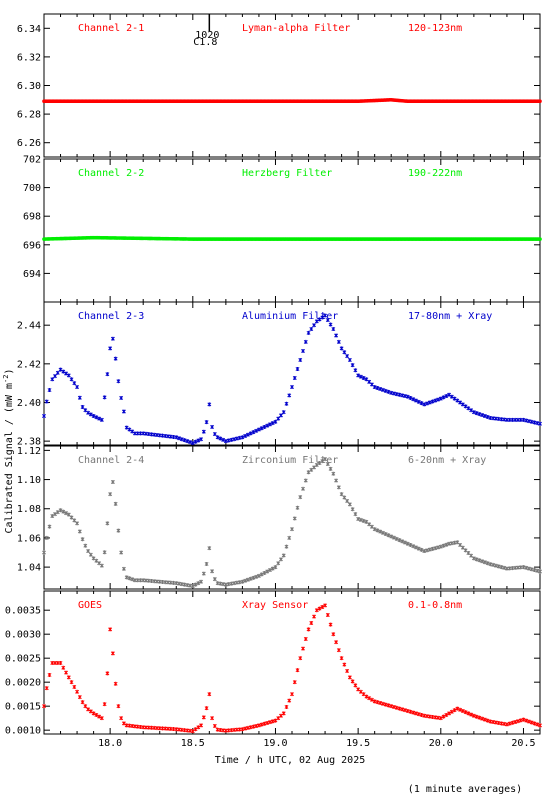 Image resolution: width=550 pixels, height=800 pixels. I want to click on y-tick-label: 1.12, so click(29, 451).